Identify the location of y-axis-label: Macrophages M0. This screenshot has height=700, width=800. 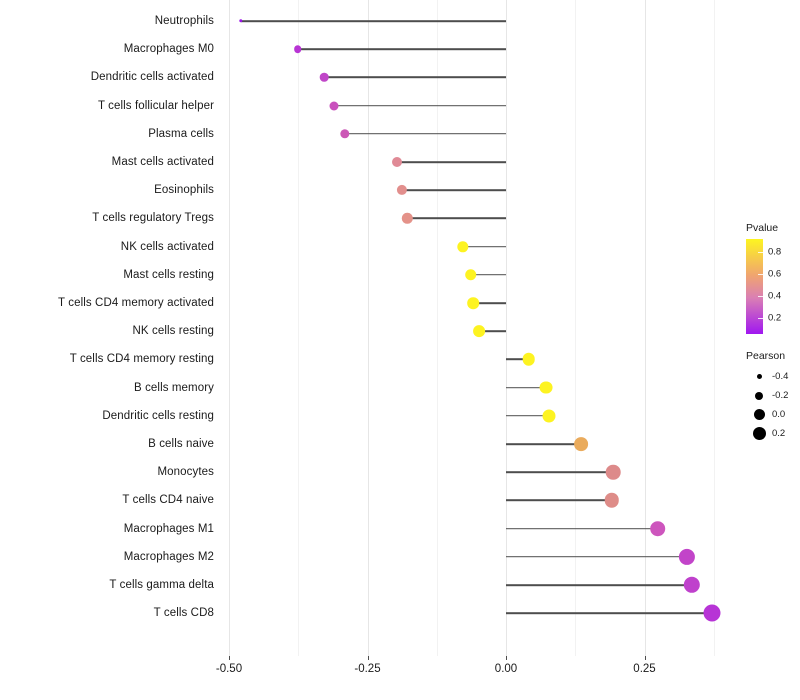
(168, 49).